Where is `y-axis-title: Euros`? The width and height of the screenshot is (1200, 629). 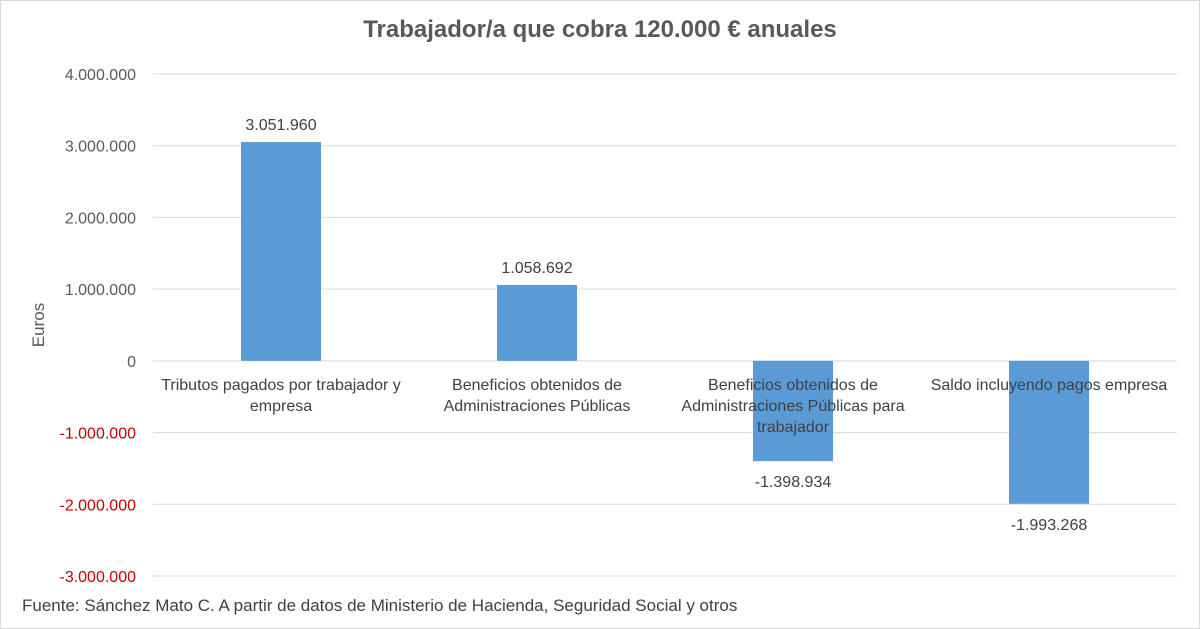
y-axis-title: Euros is located at coordinates (38, 325).